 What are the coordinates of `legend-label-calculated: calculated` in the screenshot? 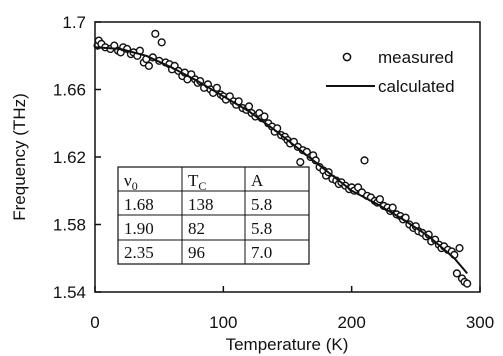 It's located at (416, 86).